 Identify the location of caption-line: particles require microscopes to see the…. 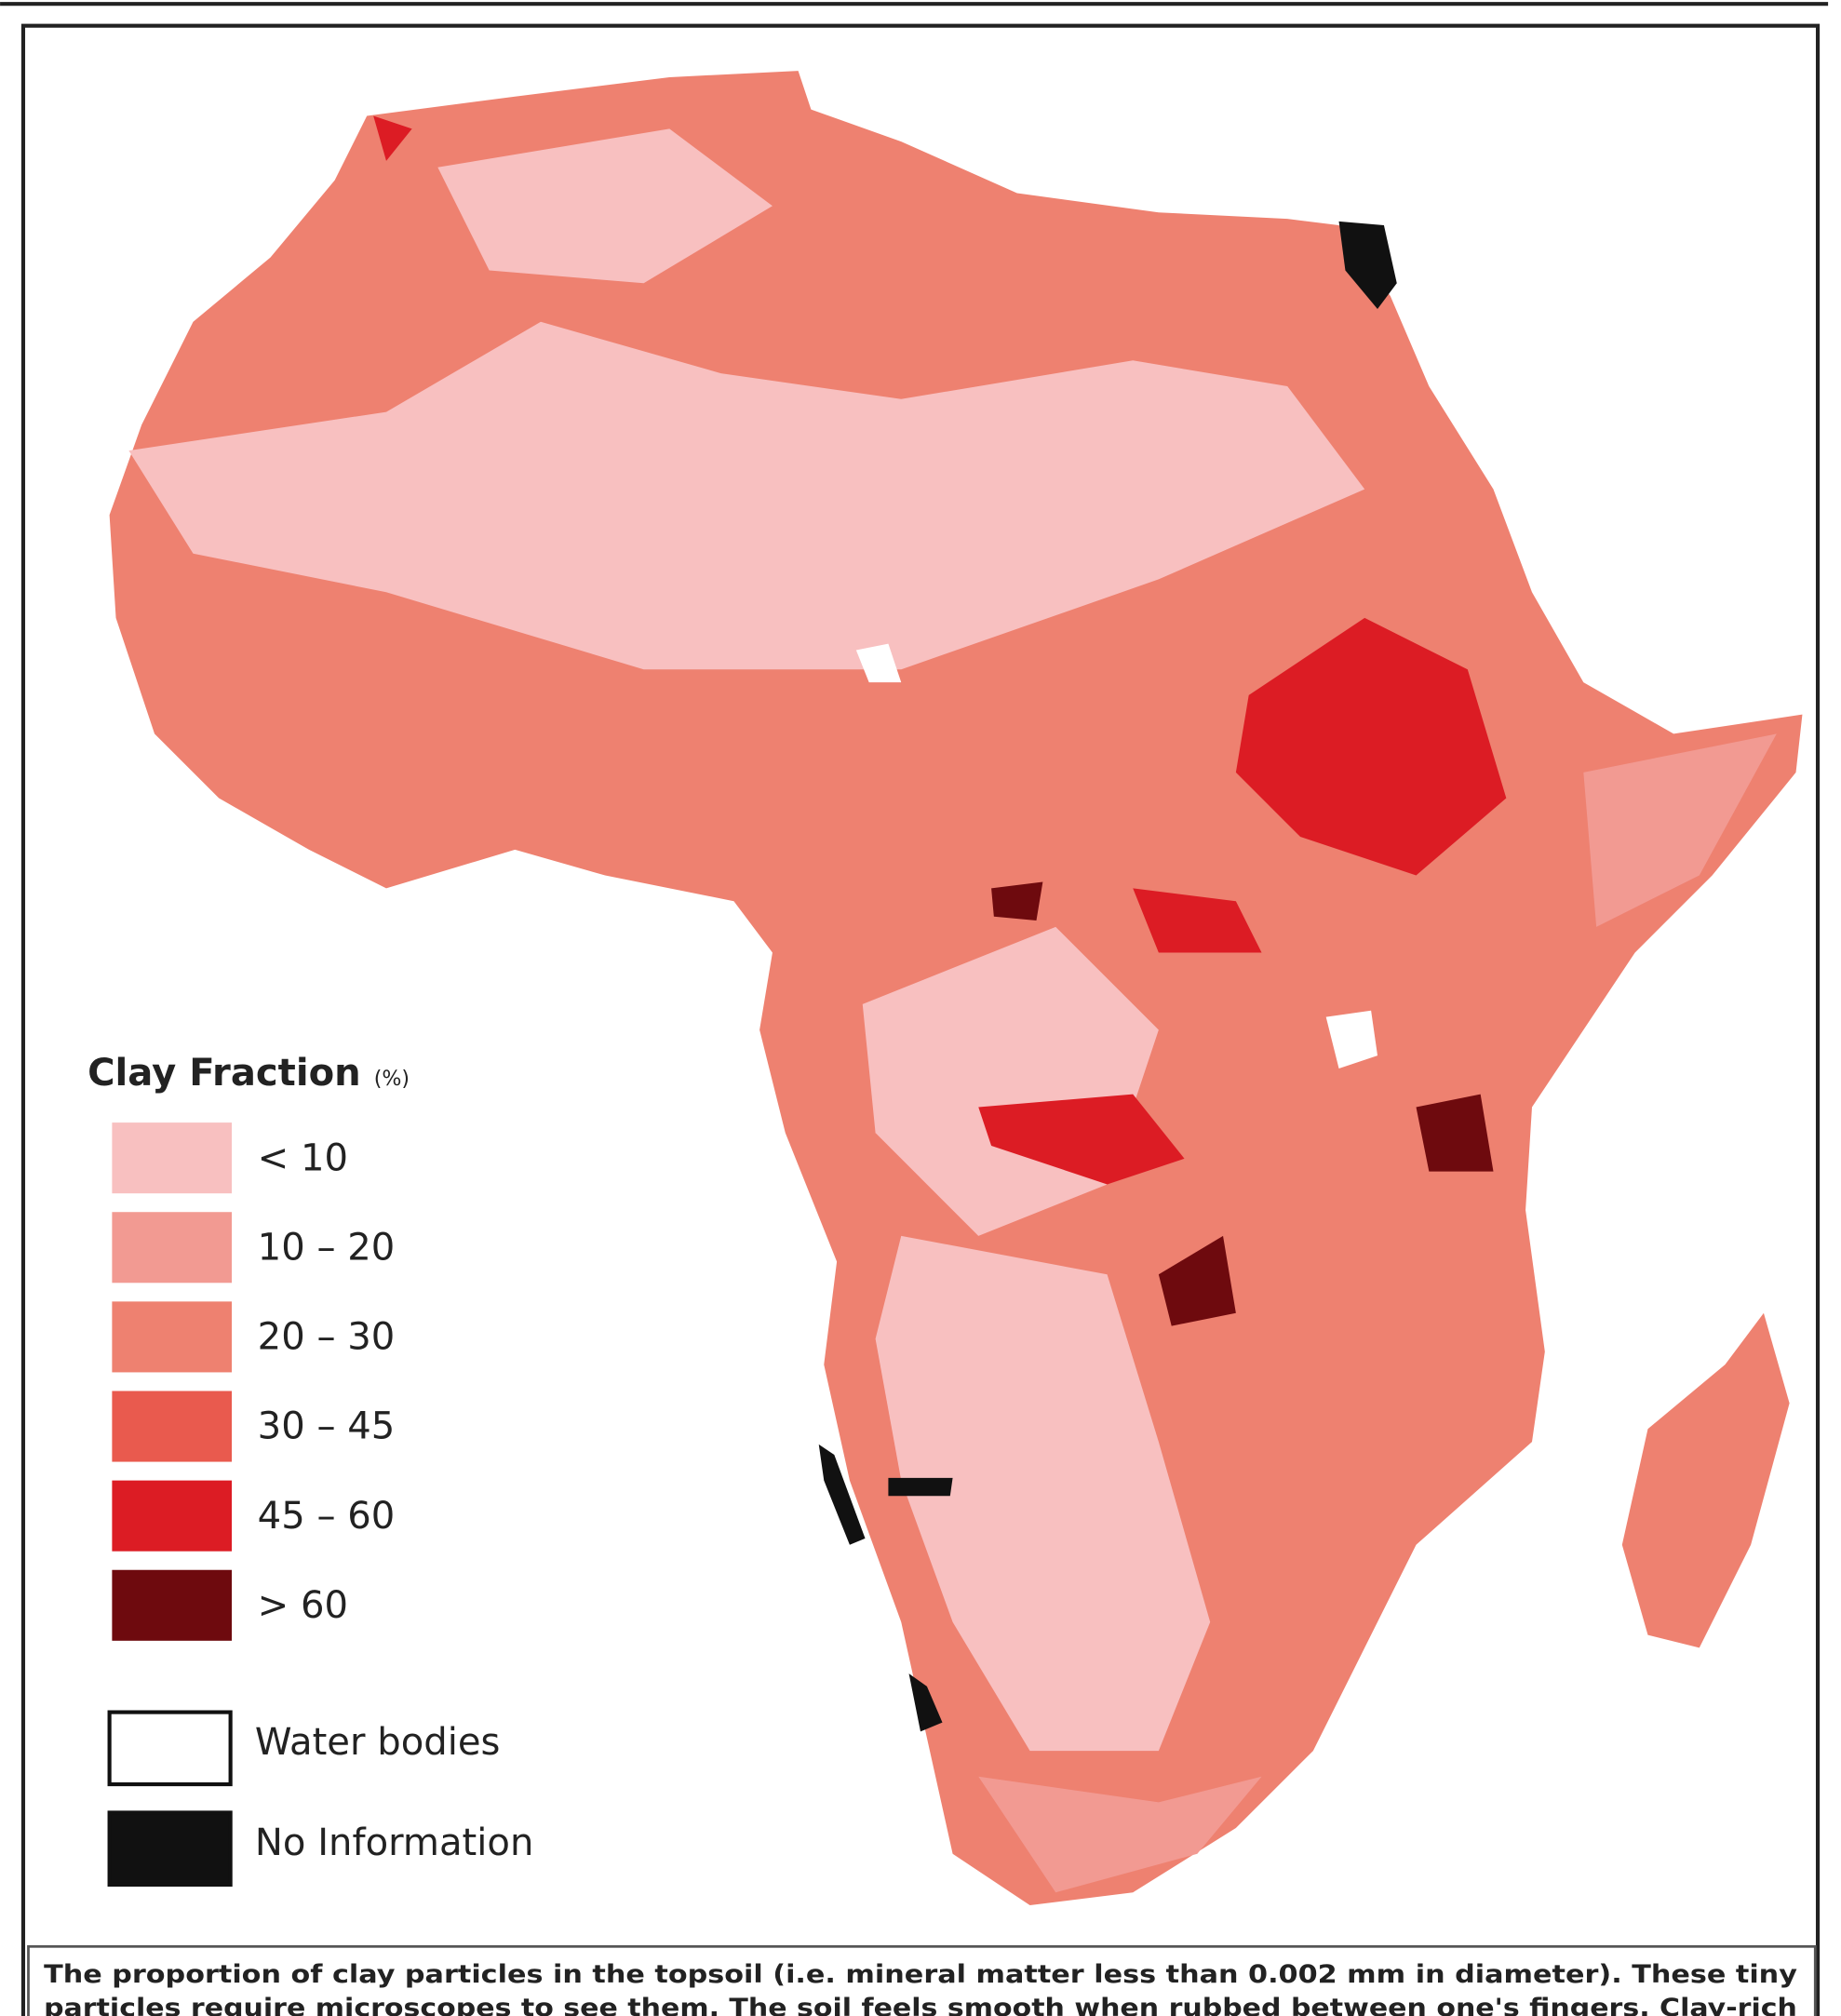
(920, 2005).